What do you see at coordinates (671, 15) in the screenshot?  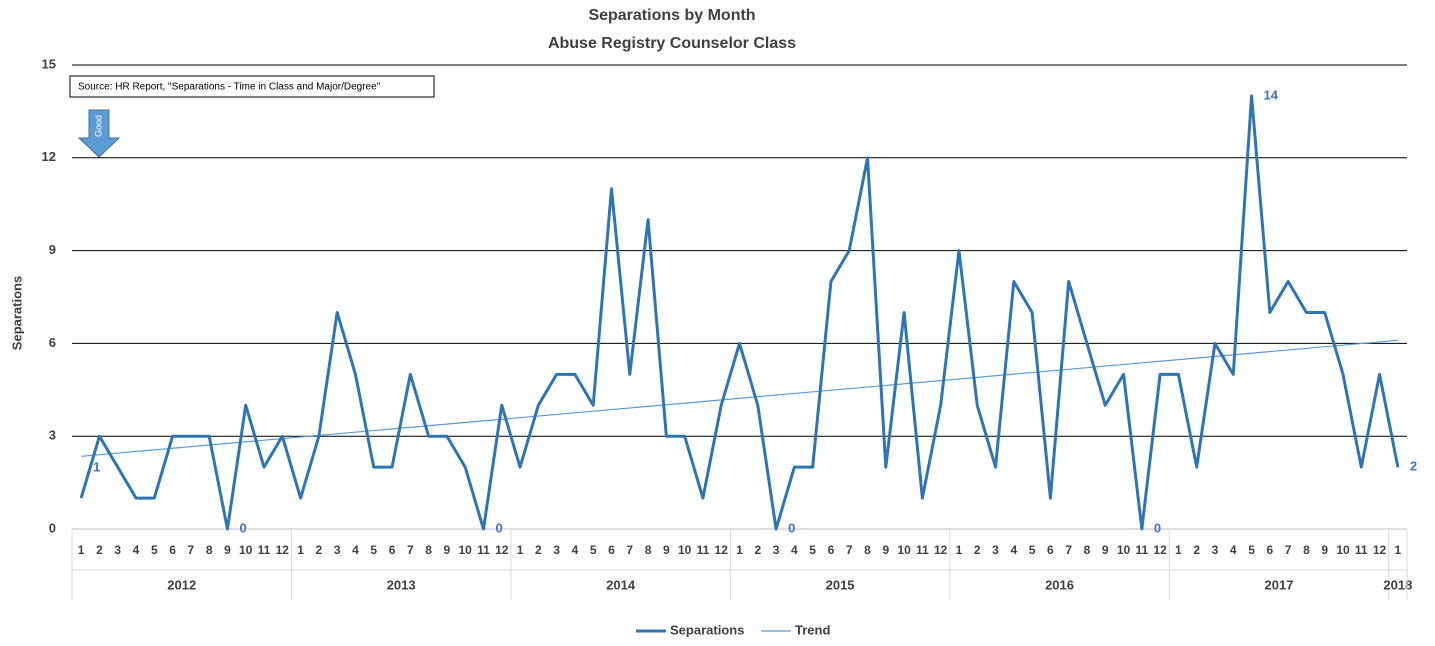 I see `chart-title: Separations by Month` at bounding box center [671, 15].